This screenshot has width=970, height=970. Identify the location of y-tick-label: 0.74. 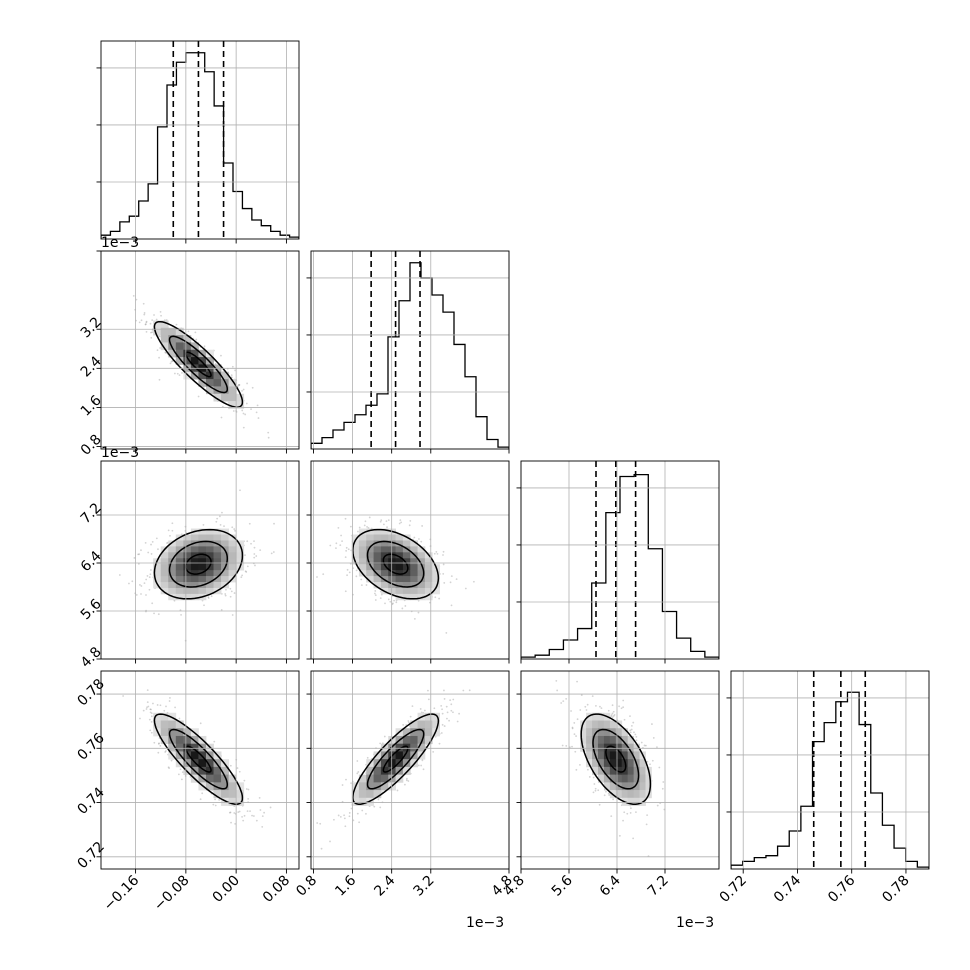
(91, 800).